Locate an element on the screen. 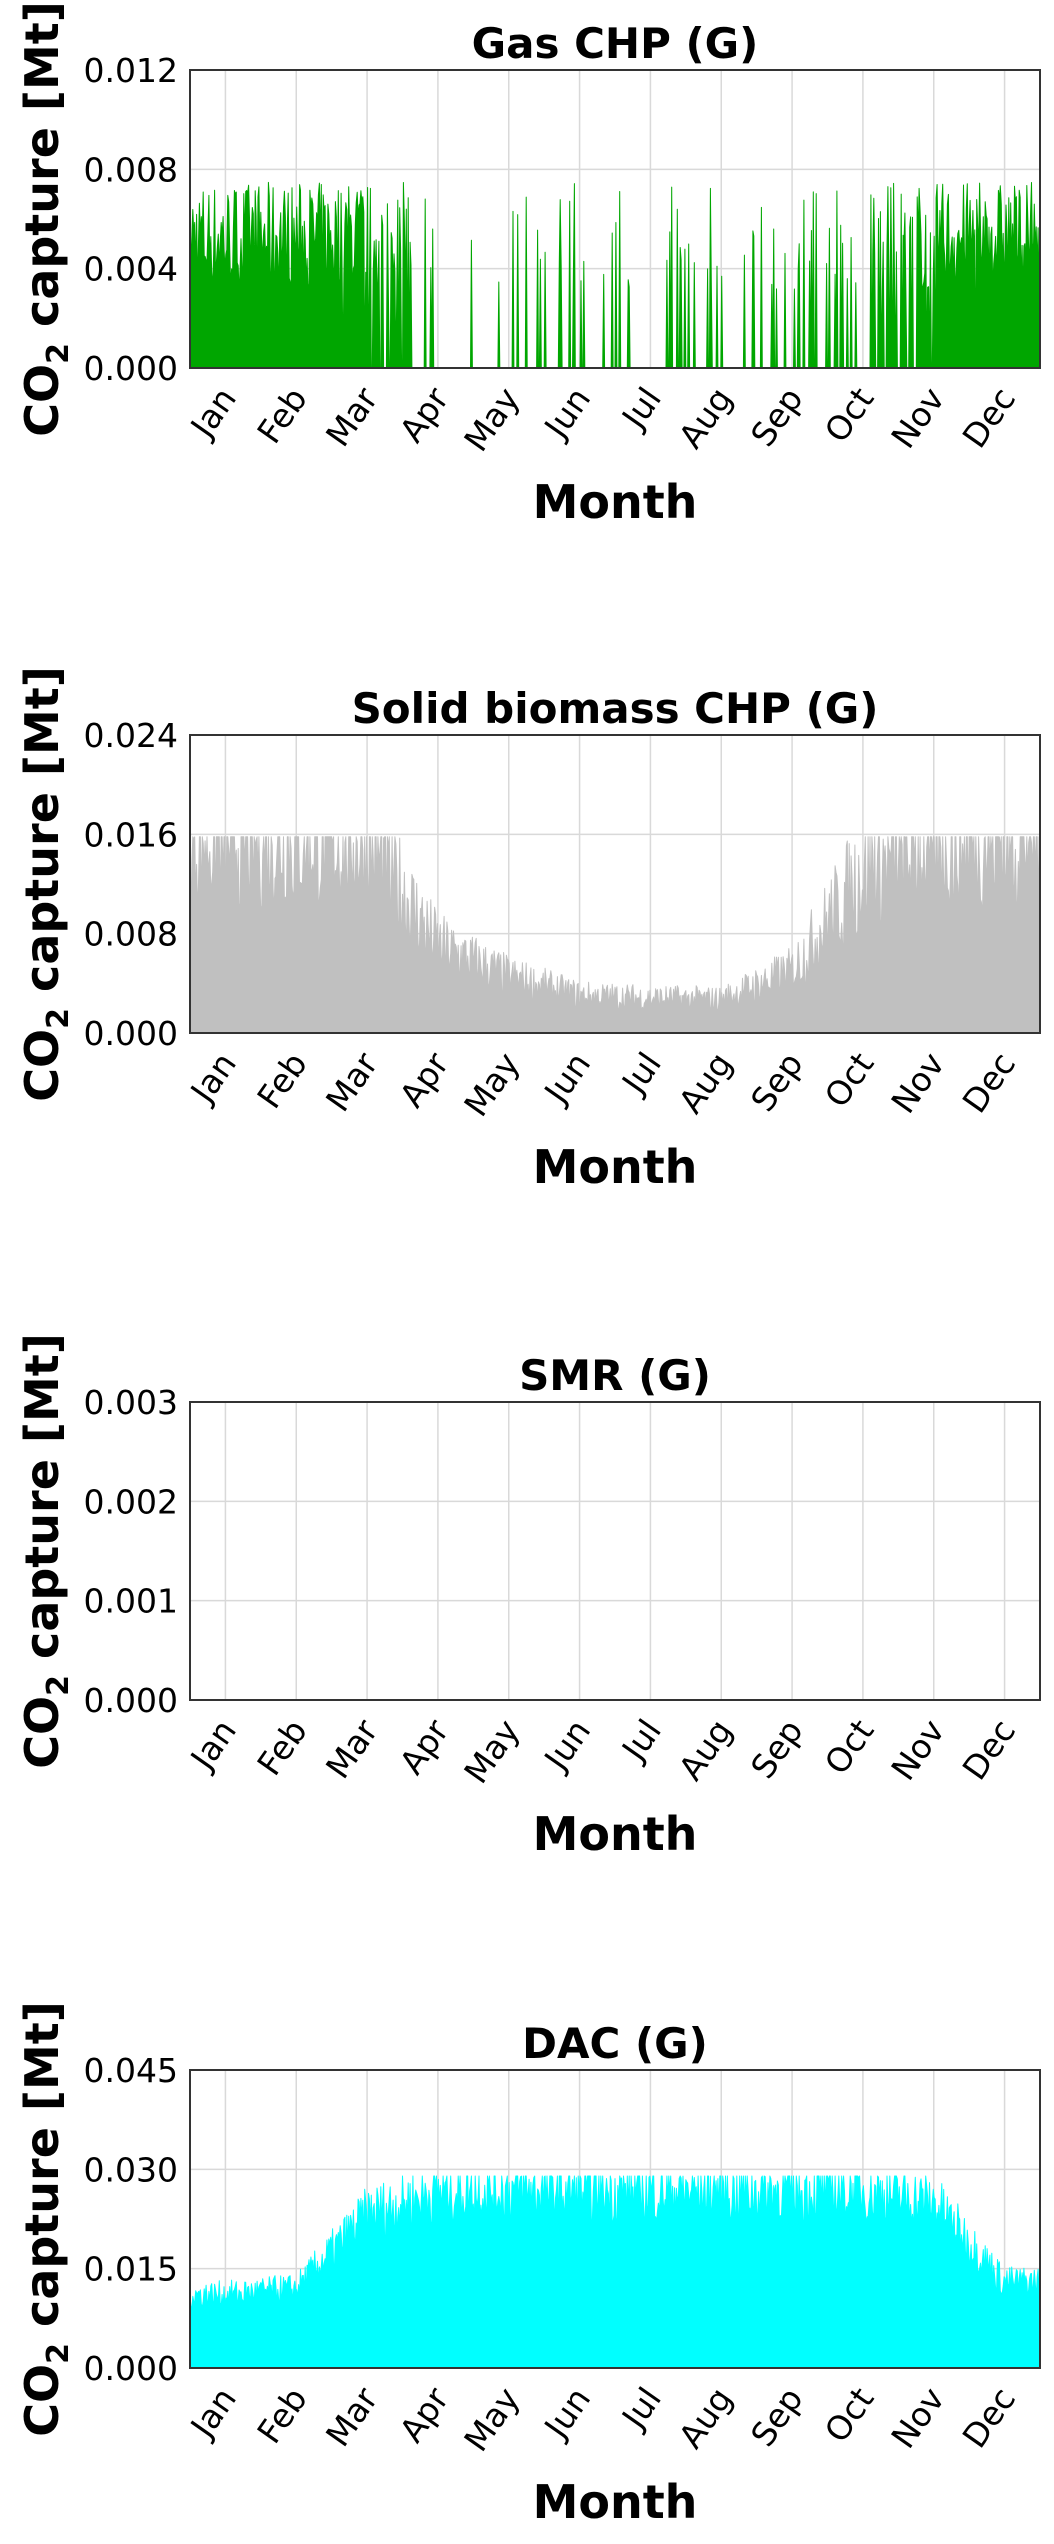 This screenshot has width=1054, height=2544. y-tick-label: 0.016 is located at coordinates (131, 834).